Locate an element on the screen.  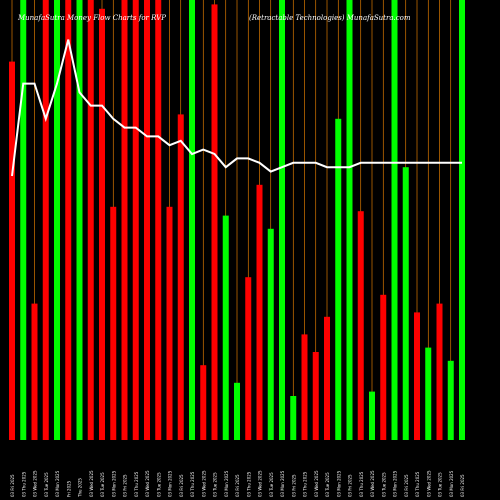
x-tick-label: Fri 2025 is located at coordinates (68, 488).